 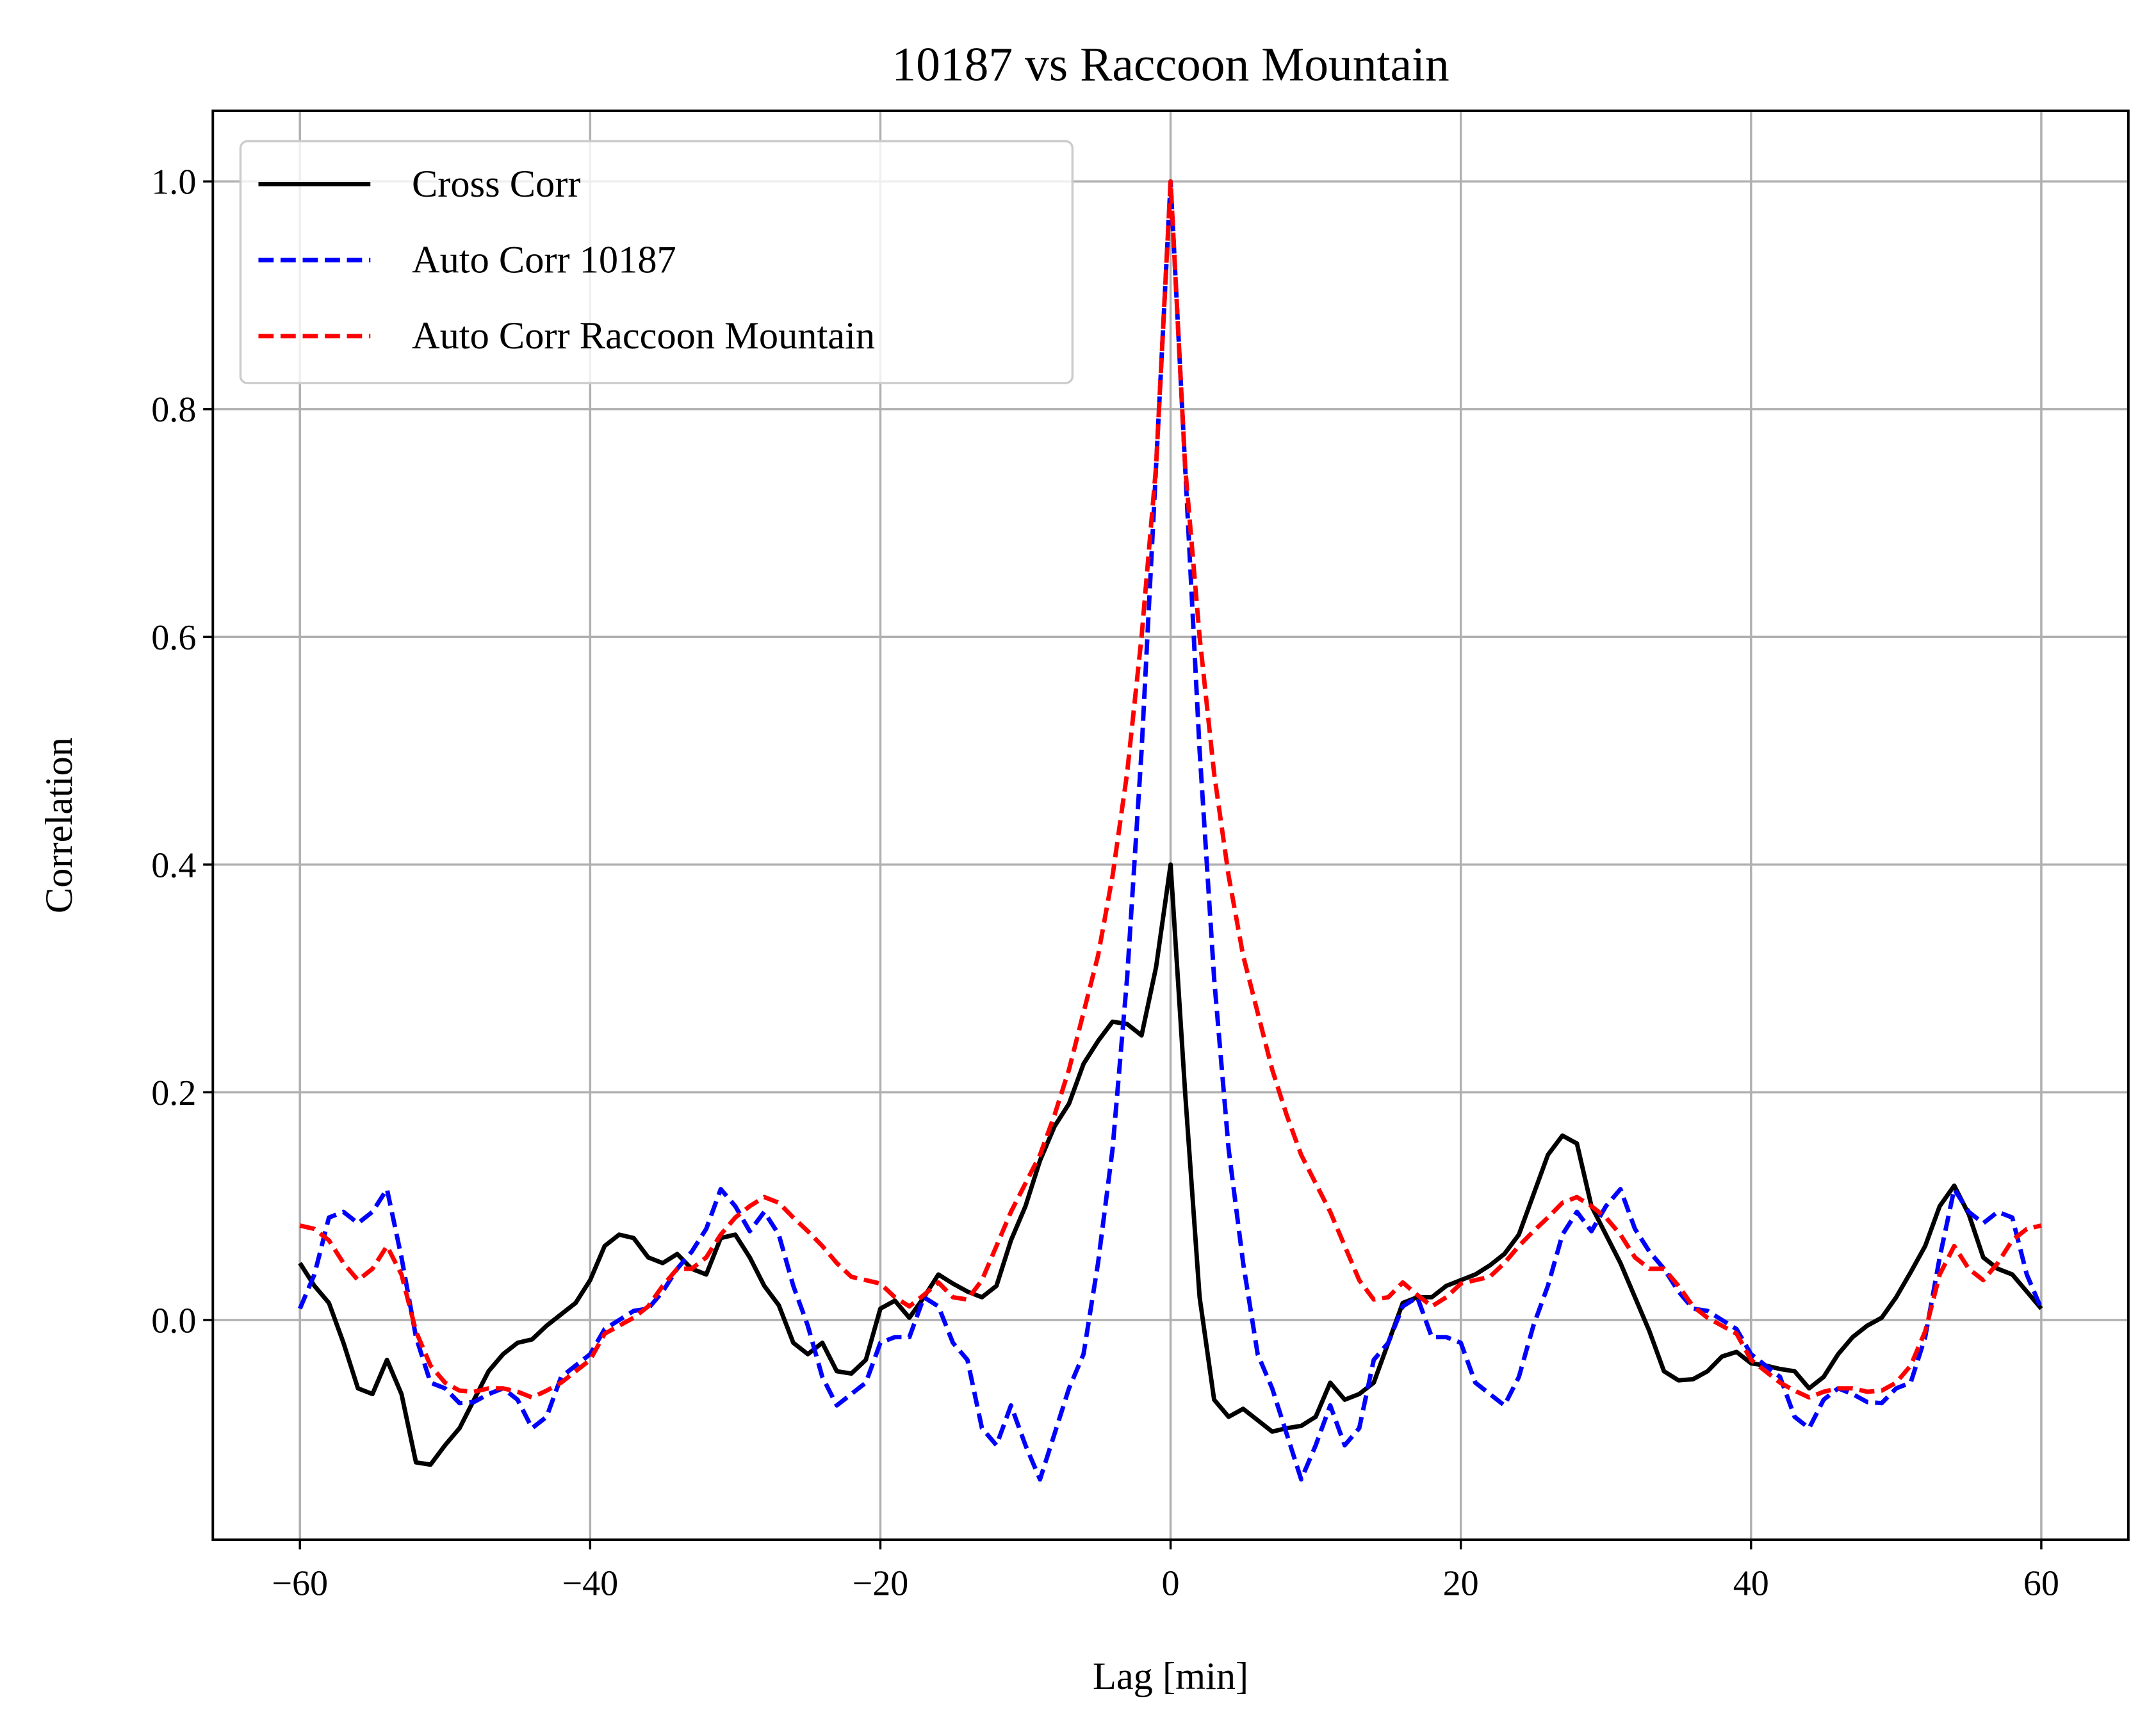 I want to click on y-tick-label: 0.8, so click(x=173, y=410).